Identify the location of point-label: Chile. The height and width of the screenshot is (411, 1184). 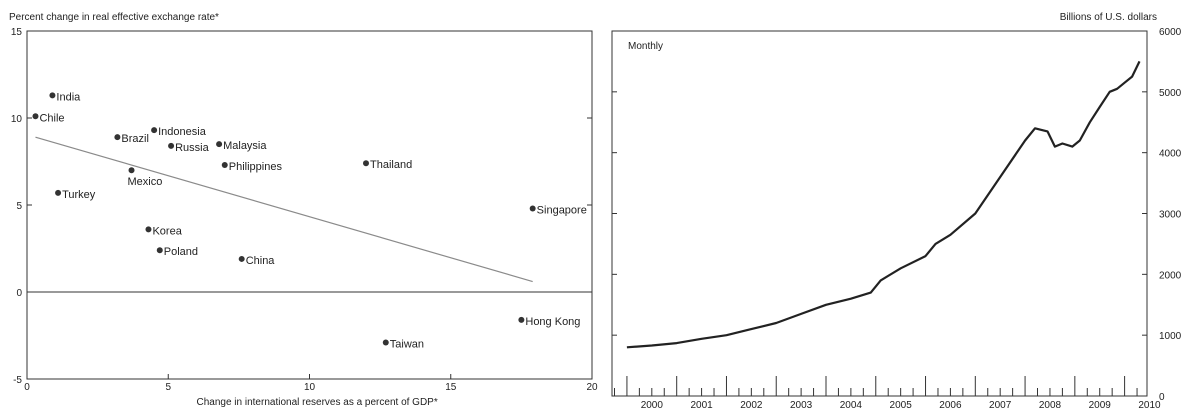
(51, 118).